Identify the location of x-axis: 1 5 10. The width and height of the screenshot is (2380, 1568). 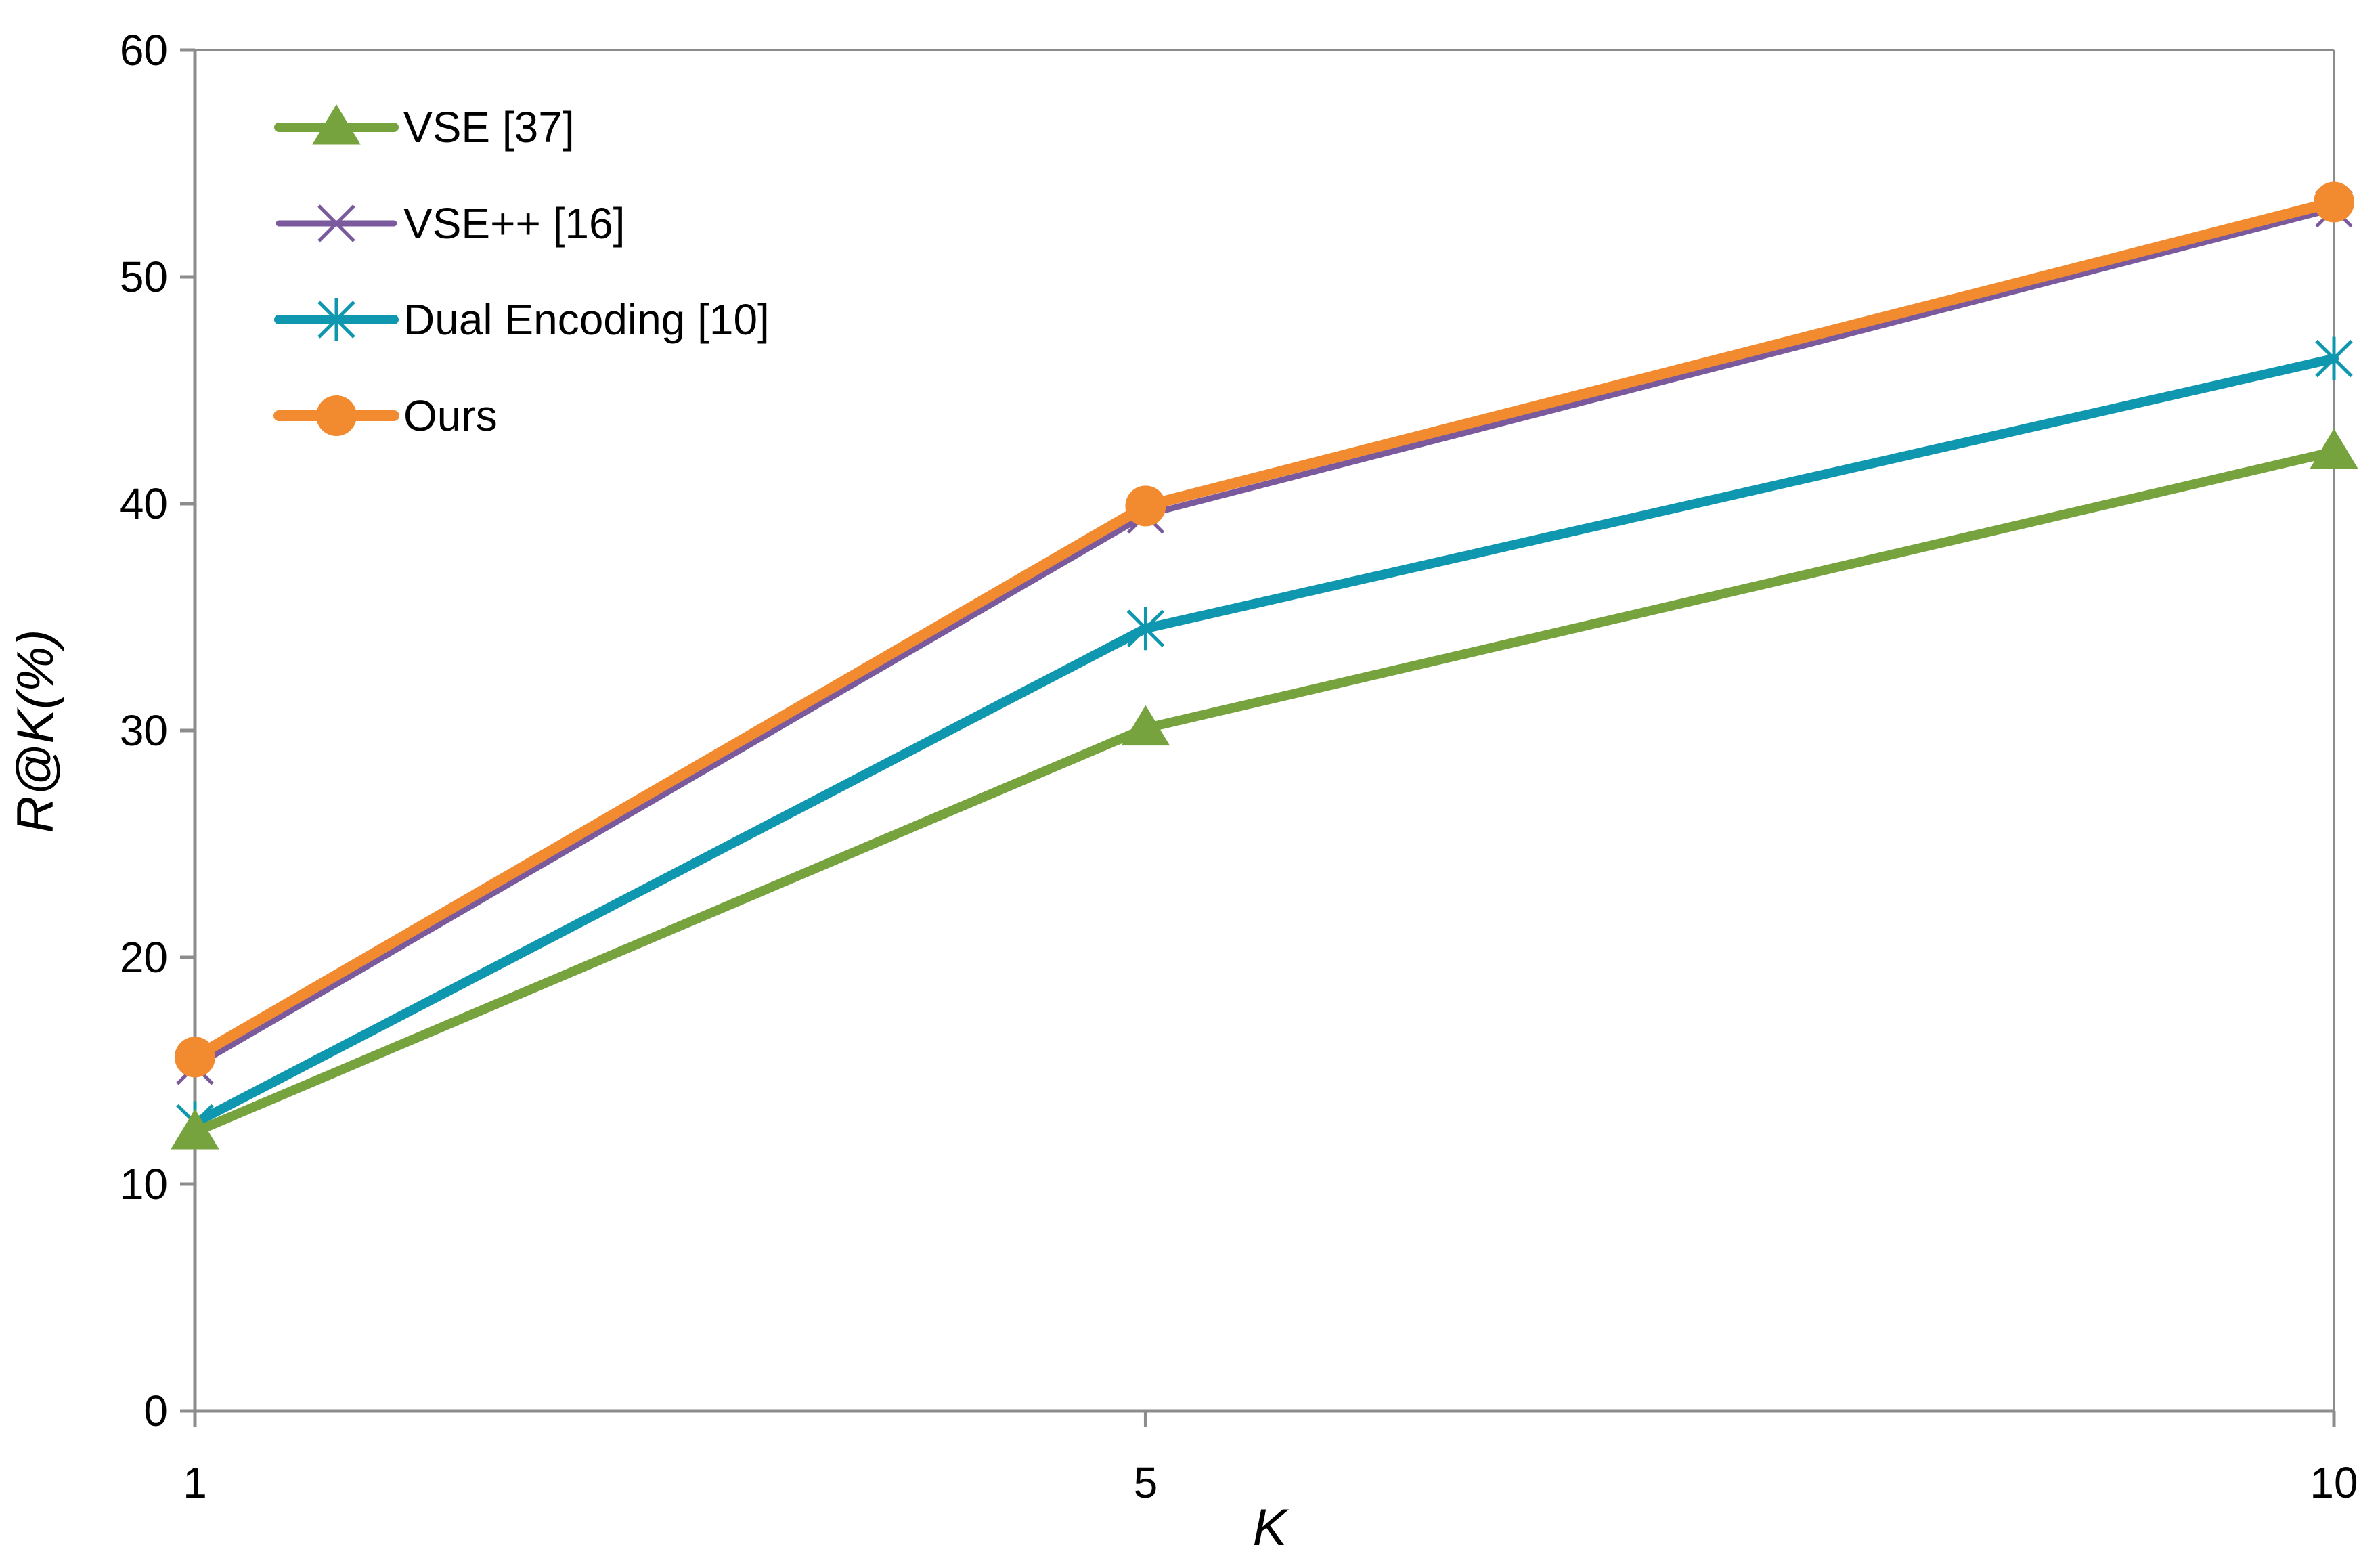
(1270, 1459).